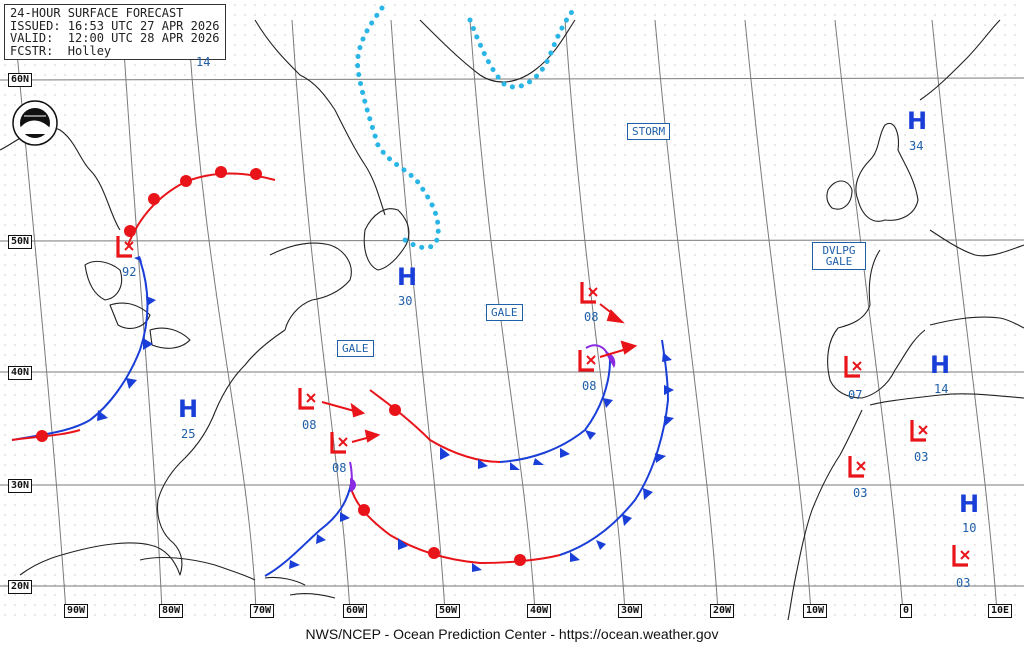 Image resolution: width=1024 pixels, height=652 pixels. Describe the element at coordinates (20, 373) in the screenshot. I see `lat-label-40n: 40N` at that location.